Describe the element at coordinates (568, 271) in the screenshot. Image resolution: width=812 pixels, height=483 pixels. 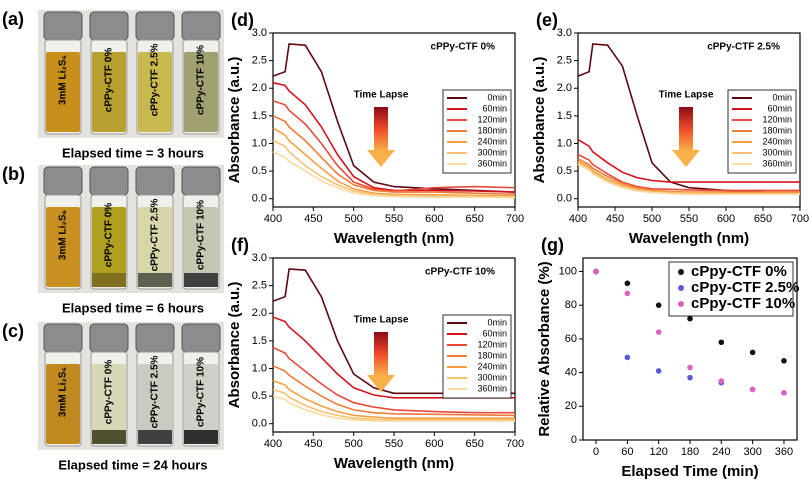
I see `y-tick-label: 100` at that location.